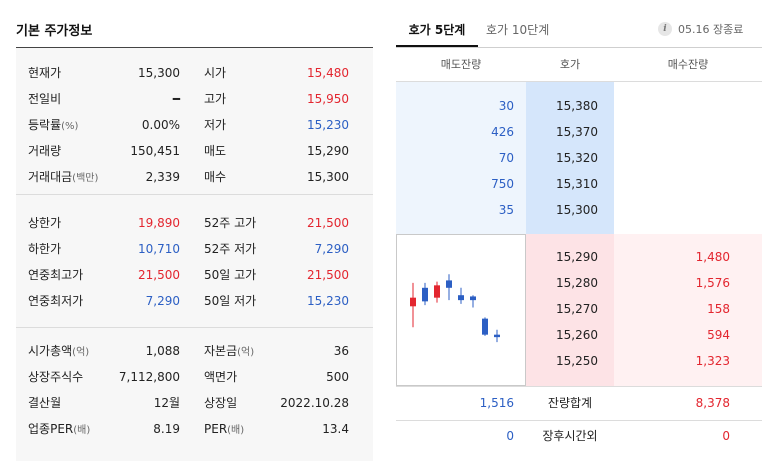 This screenshot has height=461, width=762. I want to click on info-value: 150,451, so click(155, 151).